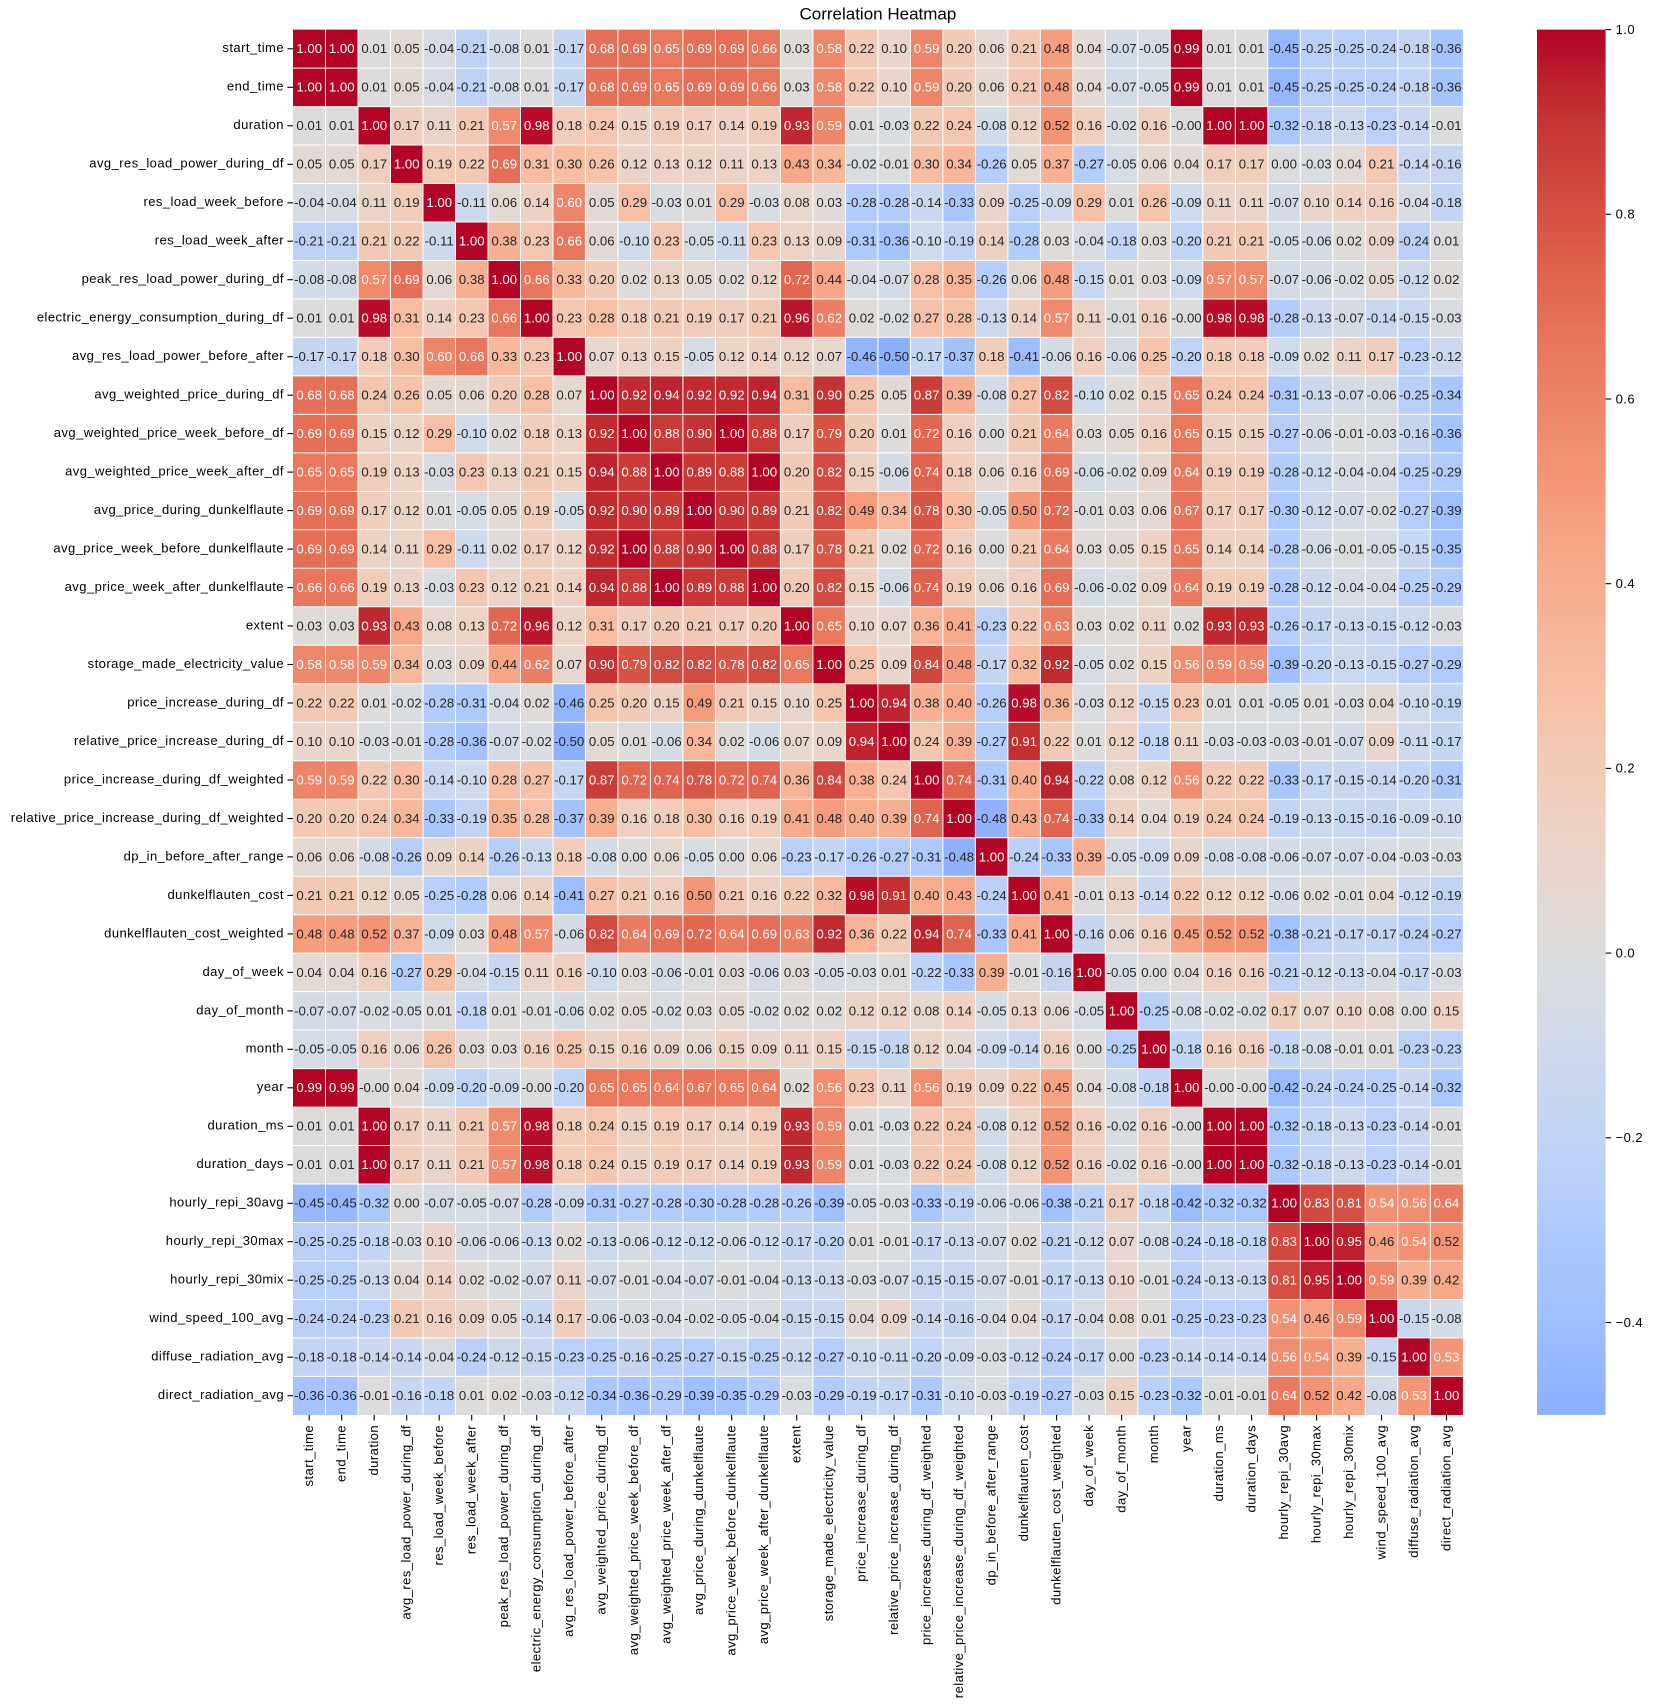 Image resolution: width=1653 pixels, height=1706 pixels. I want to click on svg-text: 0.57, so click(537, 933).